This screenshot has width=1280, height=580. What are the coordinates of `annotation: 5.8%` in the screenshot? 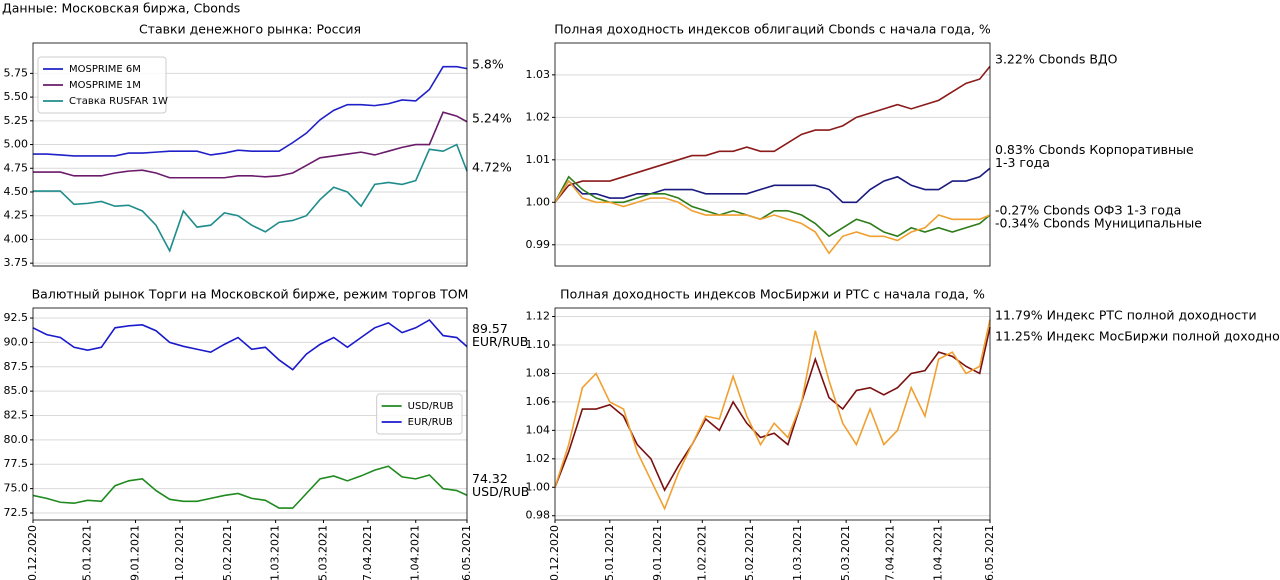 It's located at (488, 64).